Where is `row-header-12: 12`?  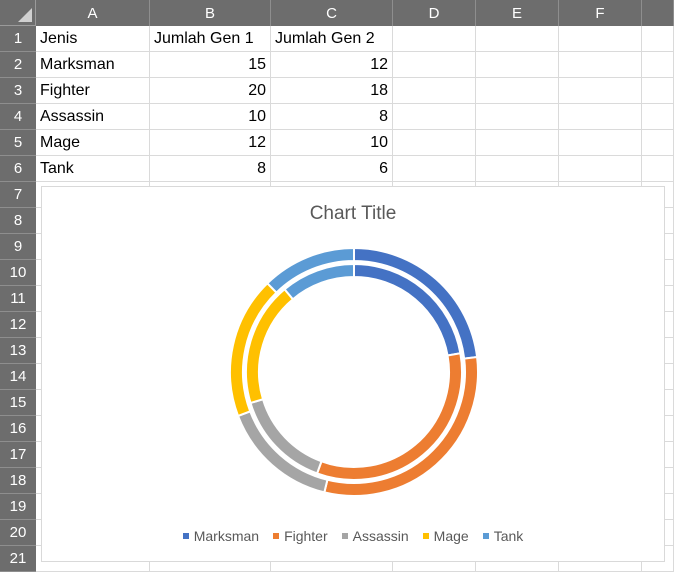
row-header-12: 12 is located at coordinates (18, 325).